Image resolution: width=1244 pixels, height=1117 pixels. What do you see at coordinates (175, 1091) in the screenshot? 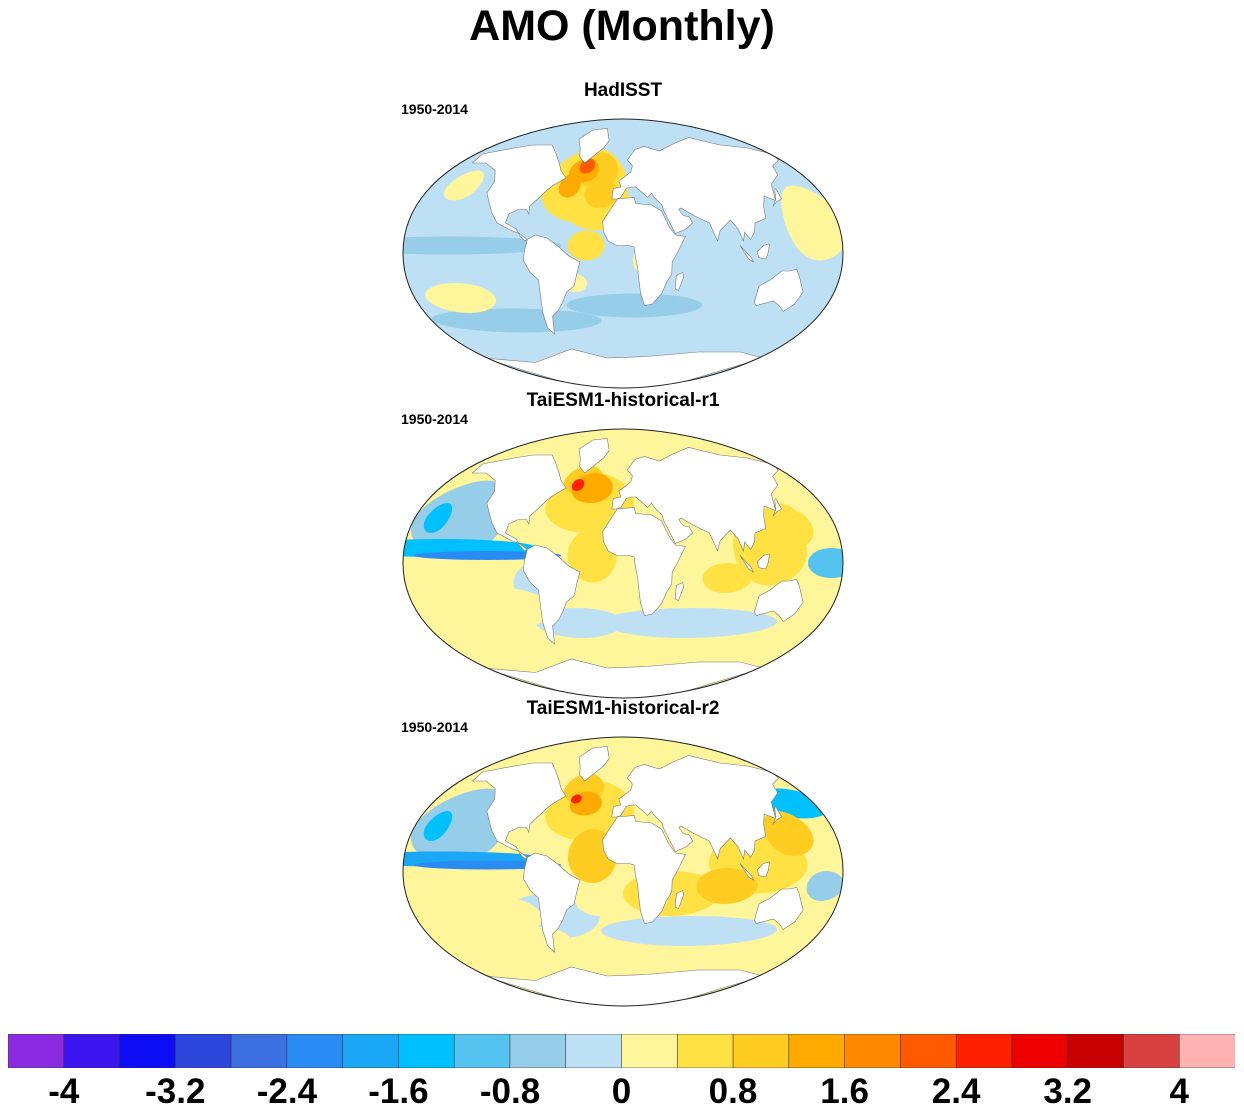
I see `colorbar-tick-label: -3.2` at bounding box center [175, 1091].